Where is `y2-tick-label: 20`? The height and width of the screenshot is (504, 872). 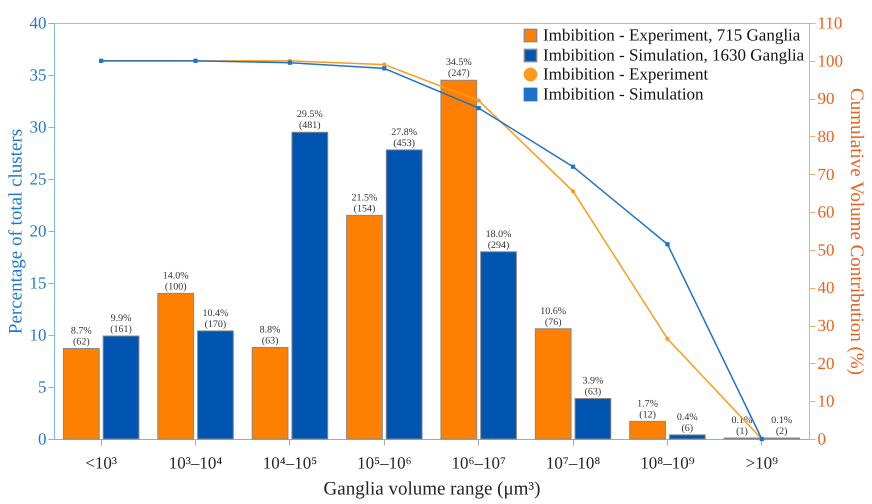 y2-tick-label: 20 is located at coordinates (826, 363).